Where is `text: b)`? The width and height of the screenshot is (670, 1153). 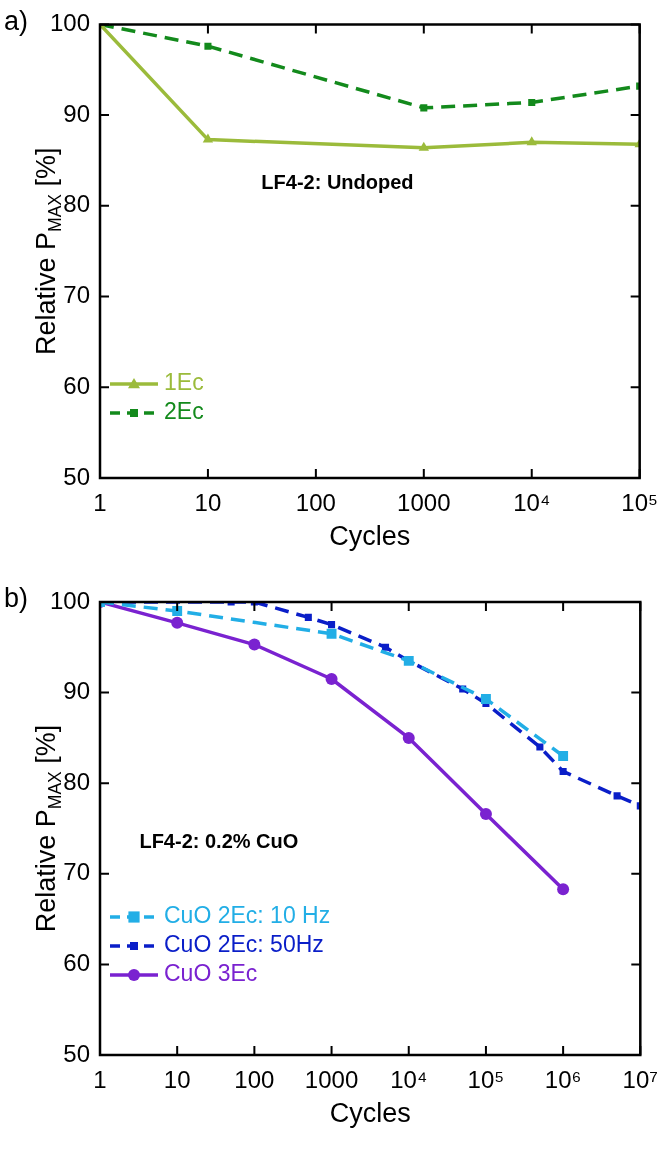
text: b) is located at coordinates (16, 598).